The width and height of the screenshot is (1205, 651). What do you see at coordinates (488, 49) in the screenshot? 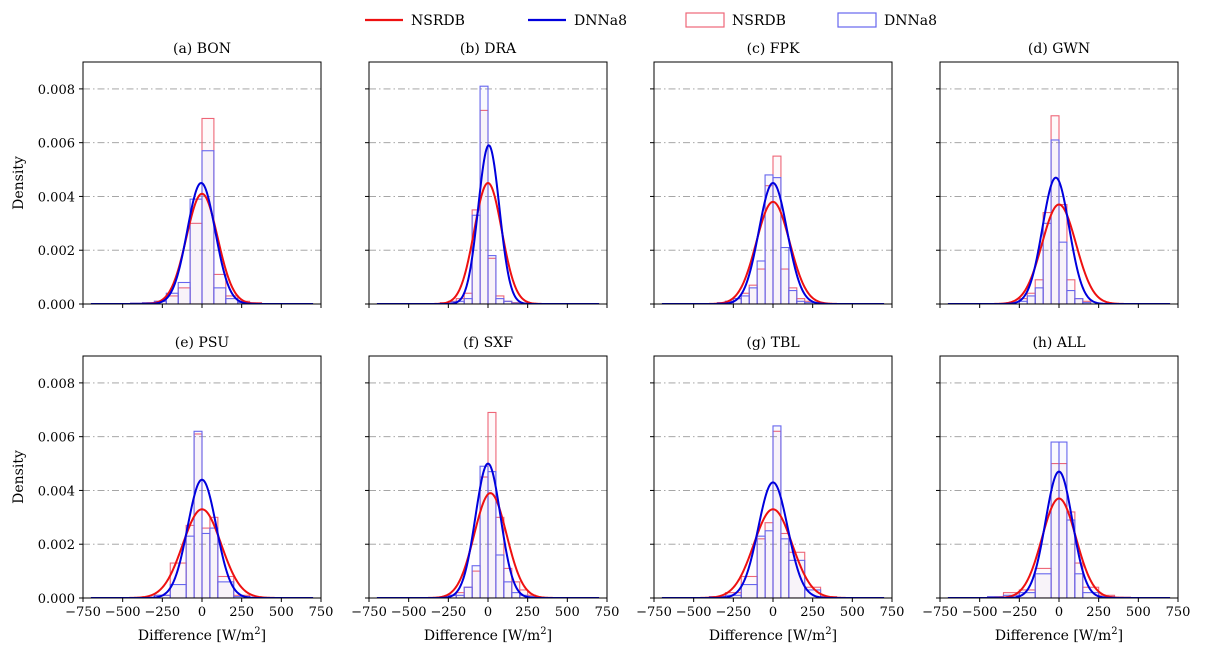
I see `panel-title: (b) DRA` at bounding box center [488, 49].